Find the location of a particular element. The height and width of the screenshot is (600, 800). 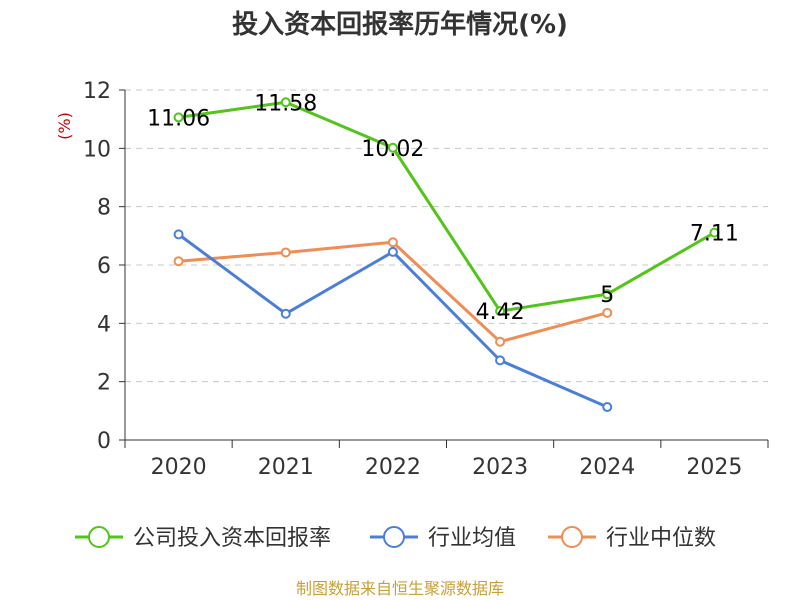

data-point-s1-2020 is located at coordinates (178, 234).